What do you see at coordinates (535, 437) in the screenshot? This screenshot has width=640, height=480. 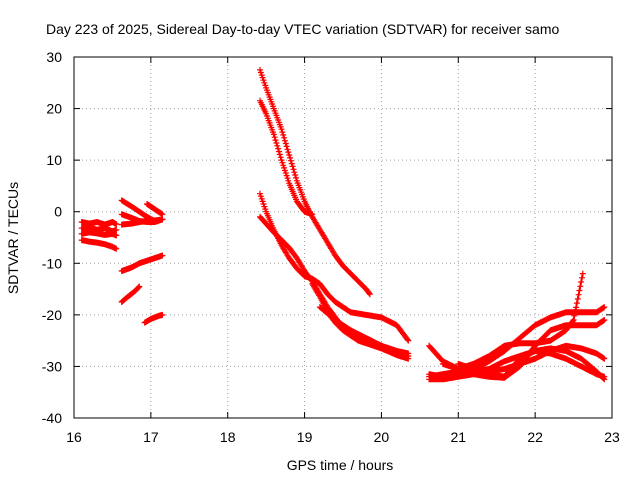 I see `x-tick-label: 22` at bounding box center [535, 437].